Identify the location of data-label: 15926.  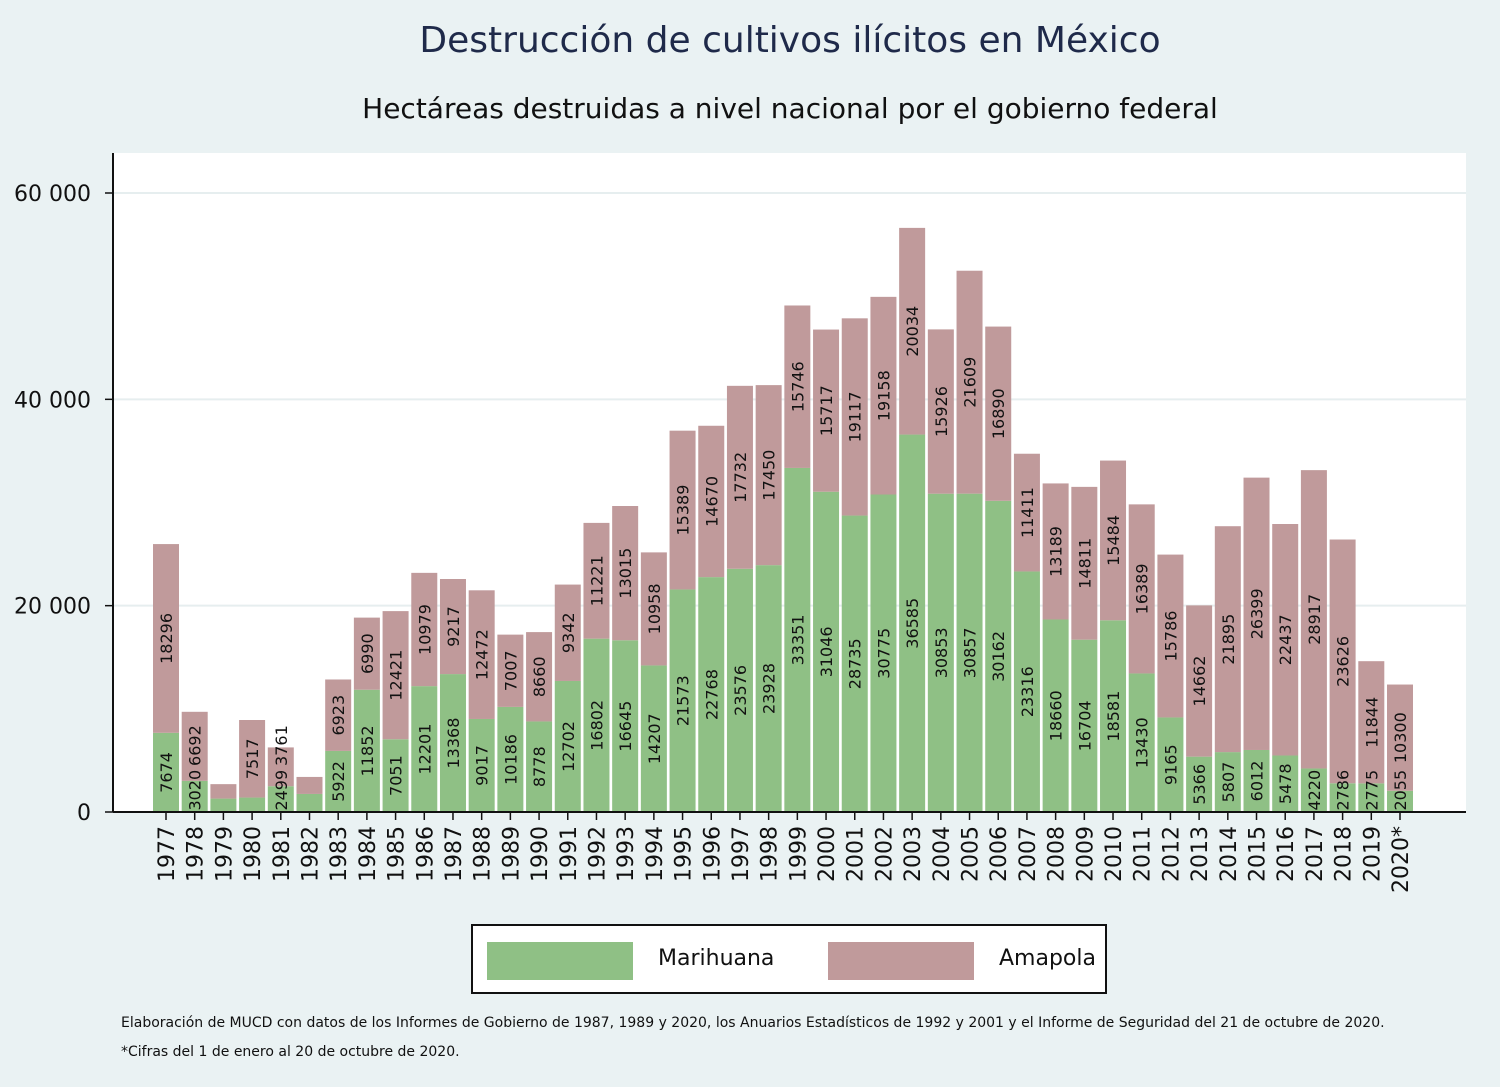
(941, 411).